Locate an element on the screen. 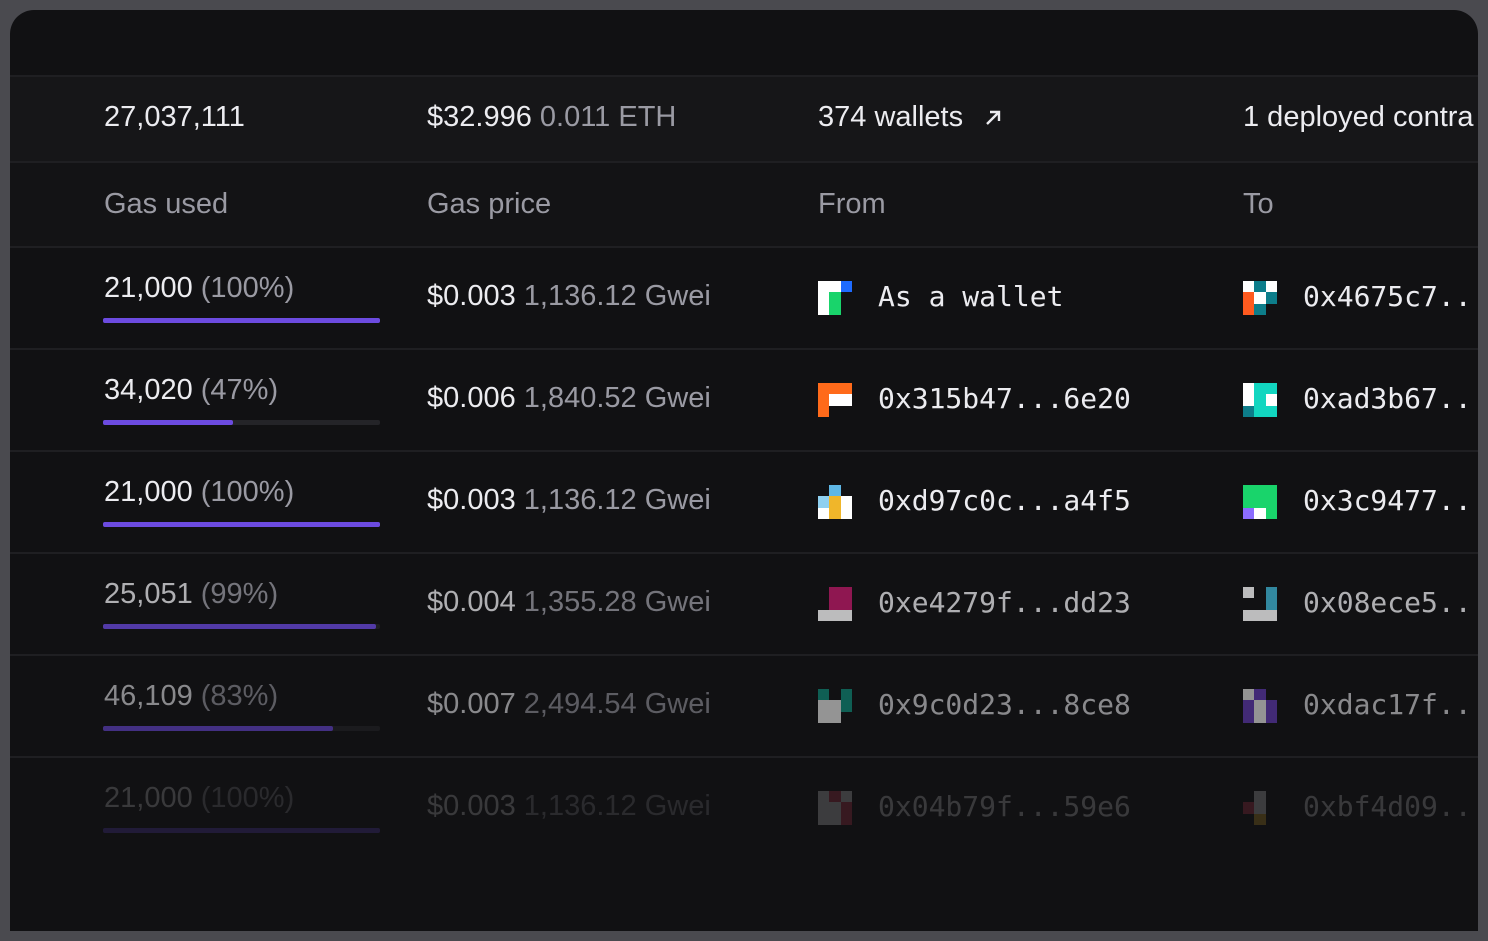  summary-deployed-contracts: 1 deployed contra is located at coordinates (1358, 117).